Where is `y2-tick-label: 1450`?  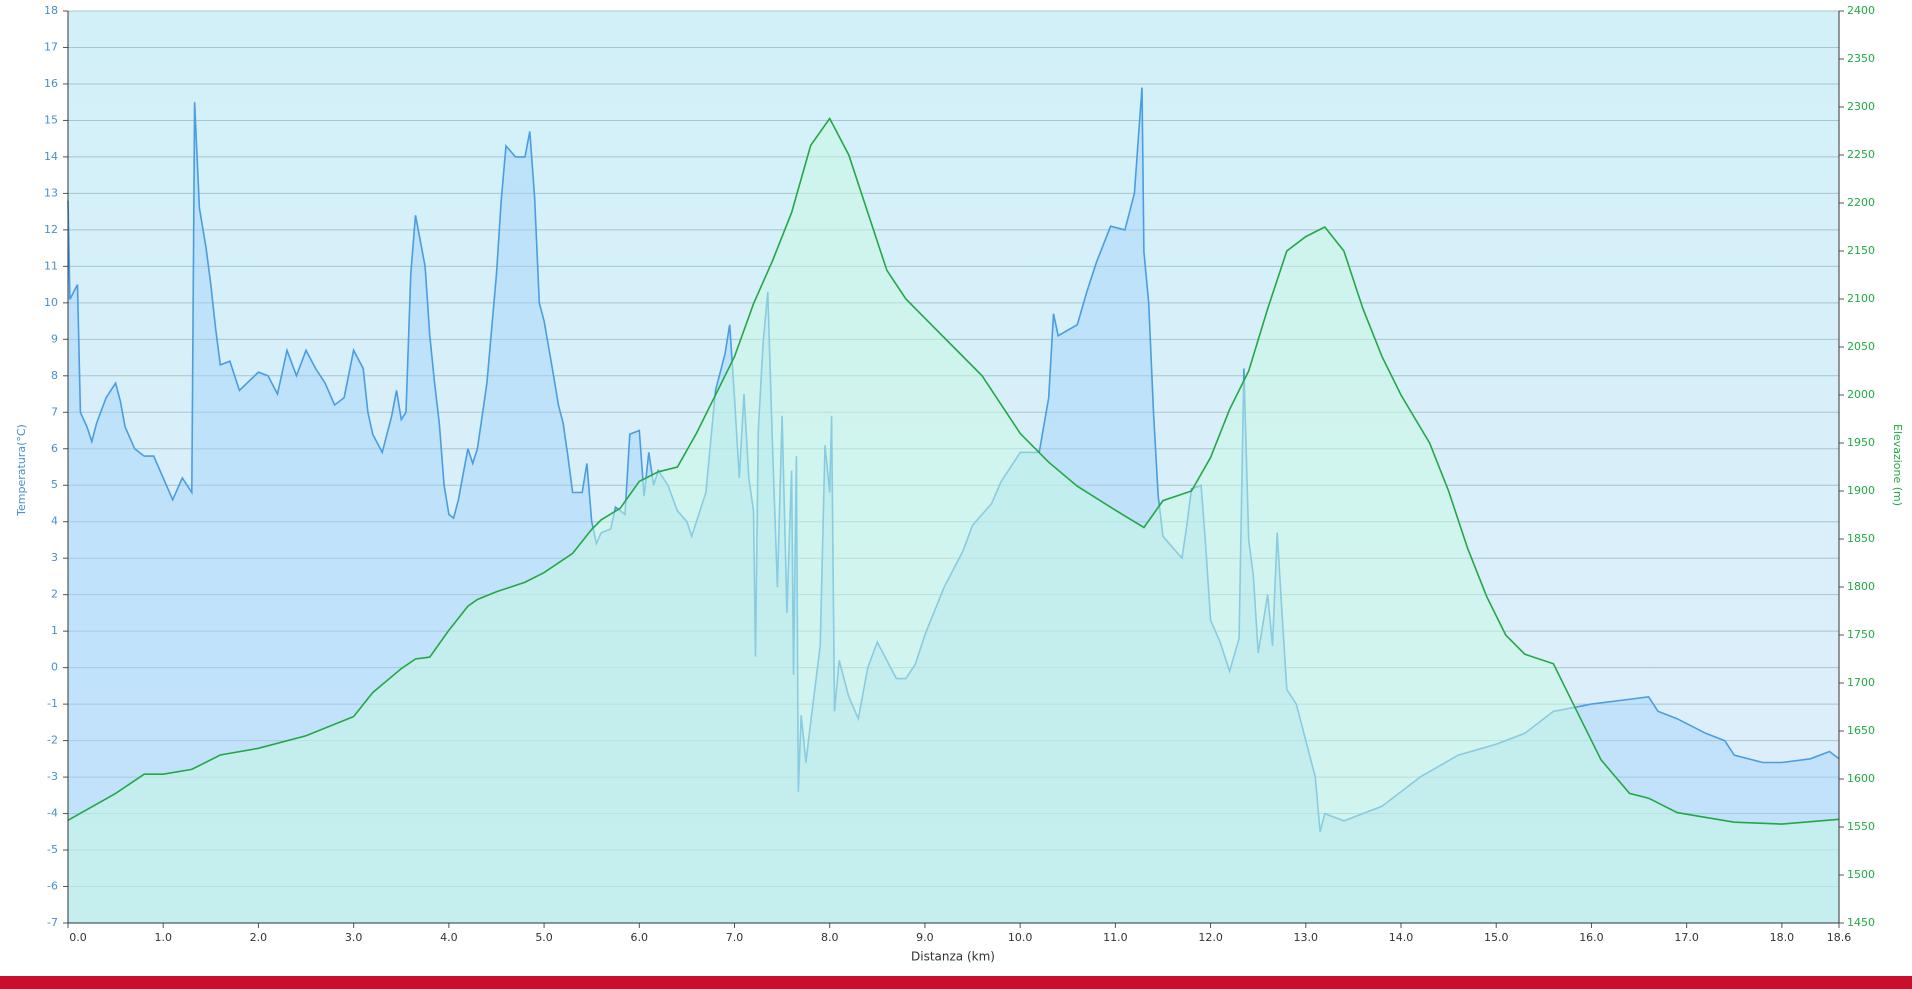 y2-tick-label: 1450 is located at coordinates (1861, 922).